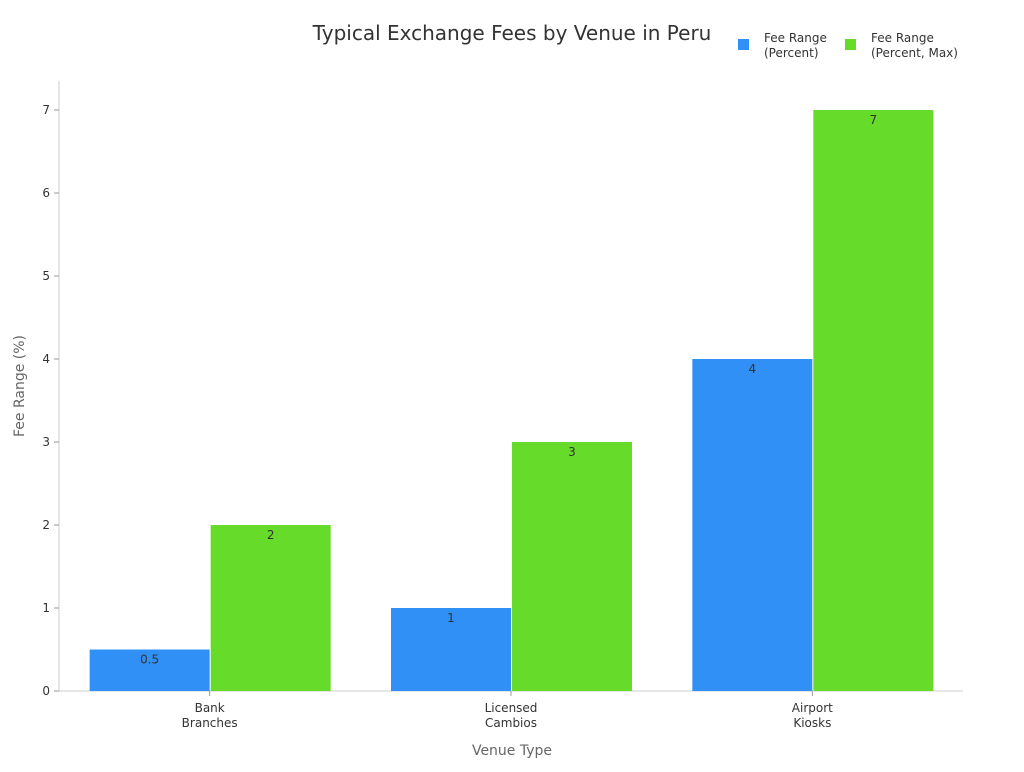 The image size is (1024, 772). What do you see at coordinates (874, 120) in the screenshot?
I see `data-label: 7` at bounding box center [874, 120].